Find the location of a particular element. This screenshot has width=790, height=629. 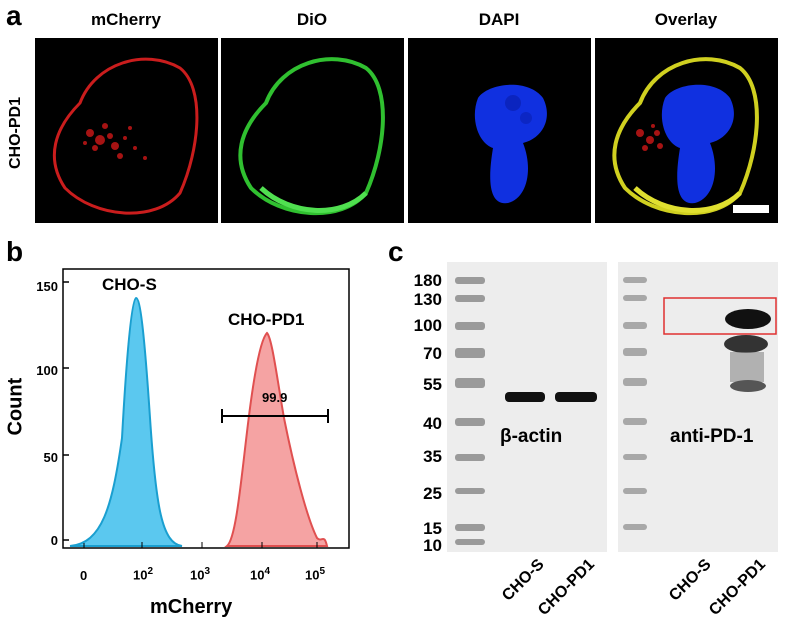

panel-a-letter: a is located at coordinates (14, 15).